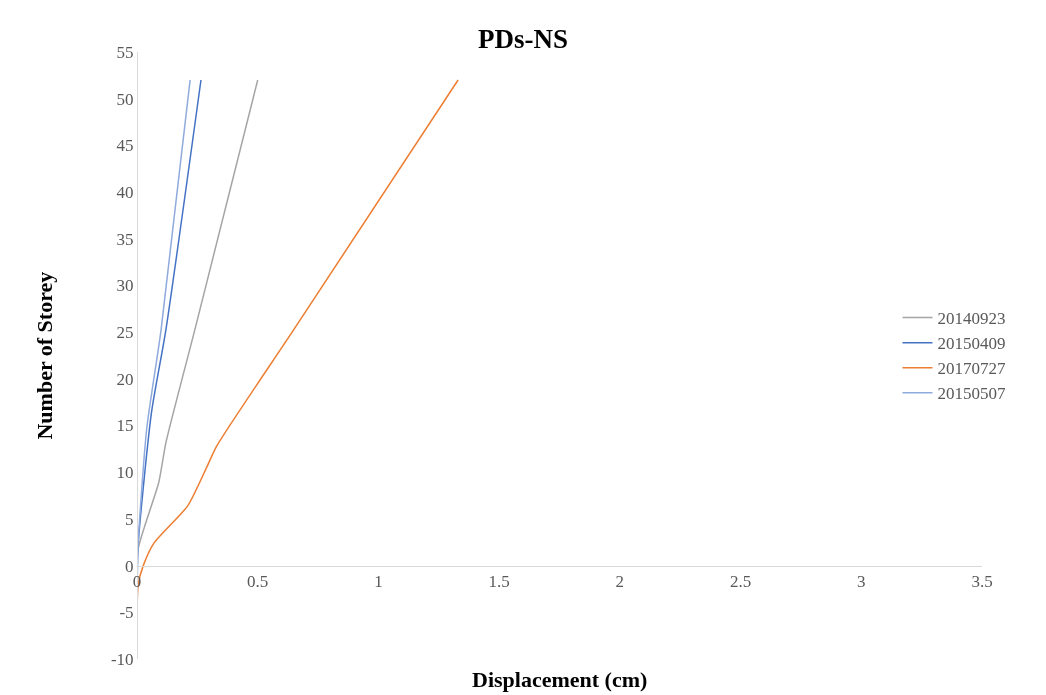 The width and height of the screenshot is (1046, 695). What do you see at coordinates (125, 52) in the screenshot?
I see `y-tick-label: 55` at bounding box center [125, 52].